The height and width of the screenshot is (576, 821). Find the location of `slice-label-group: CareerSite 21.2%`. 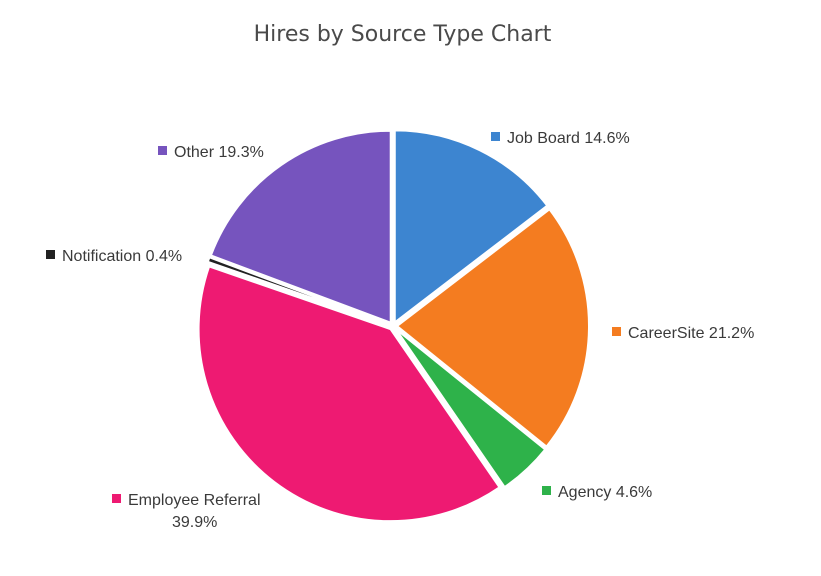

slice-label-group: CareerSite 21.2% is located at coordinates (683, 333).